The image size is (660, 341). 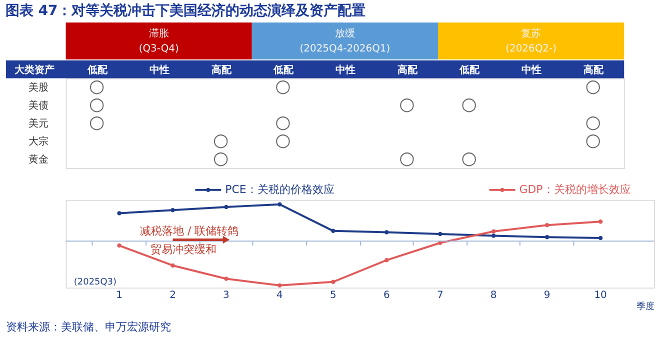 What do you see at coordinates (279, 189) in the screenshot?
I see `legend-label: PCE：关税的价格效应` at bounding box center [279, 189].